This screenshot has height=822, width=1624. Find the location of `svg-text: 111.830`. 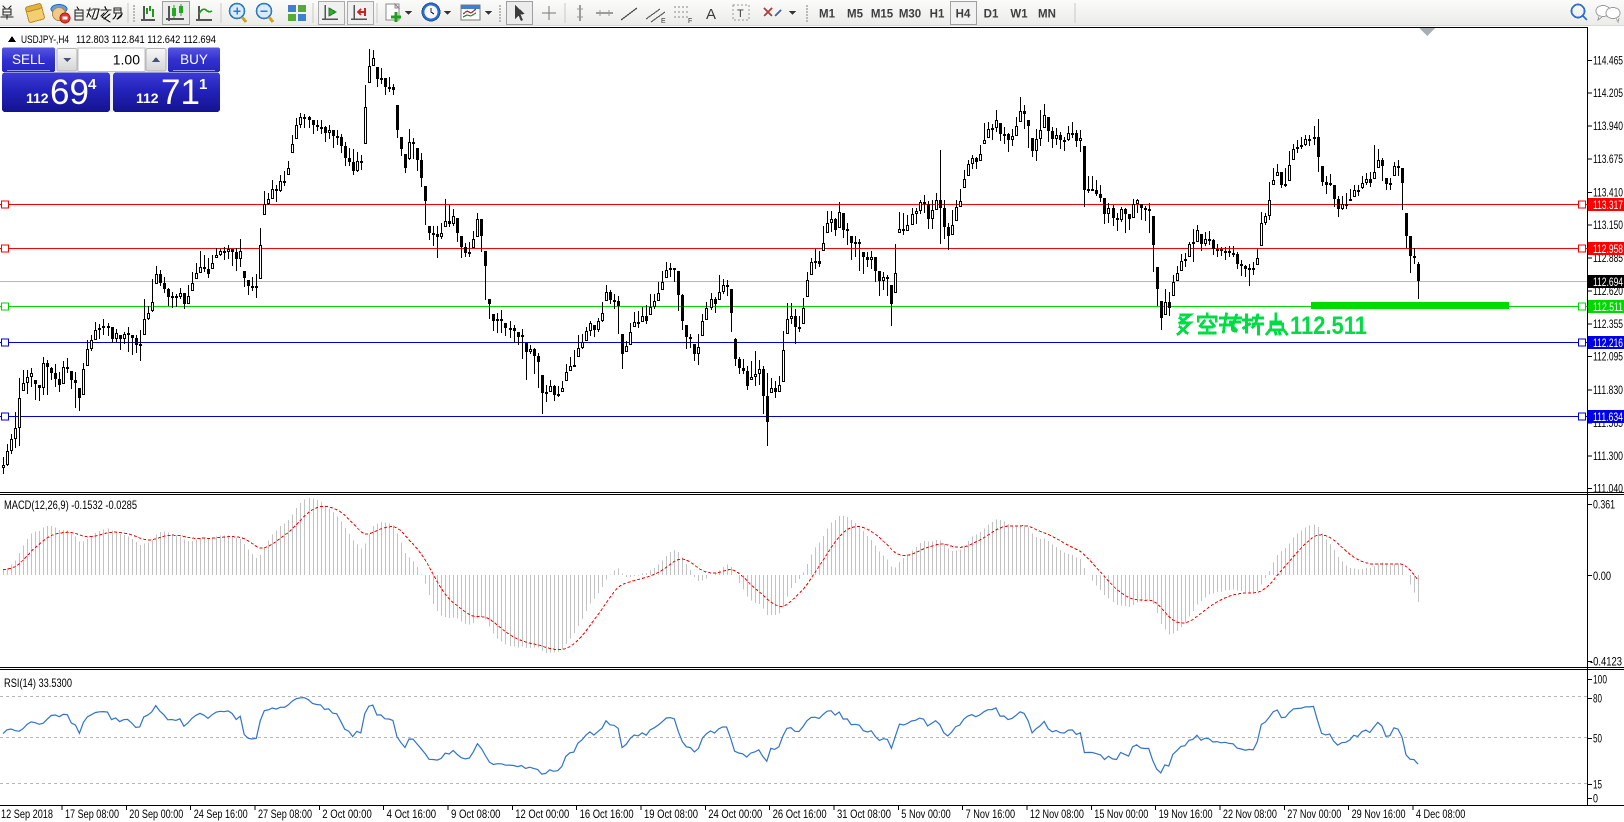

svg-text: 111.830 is located at coordinates (1608, 390).